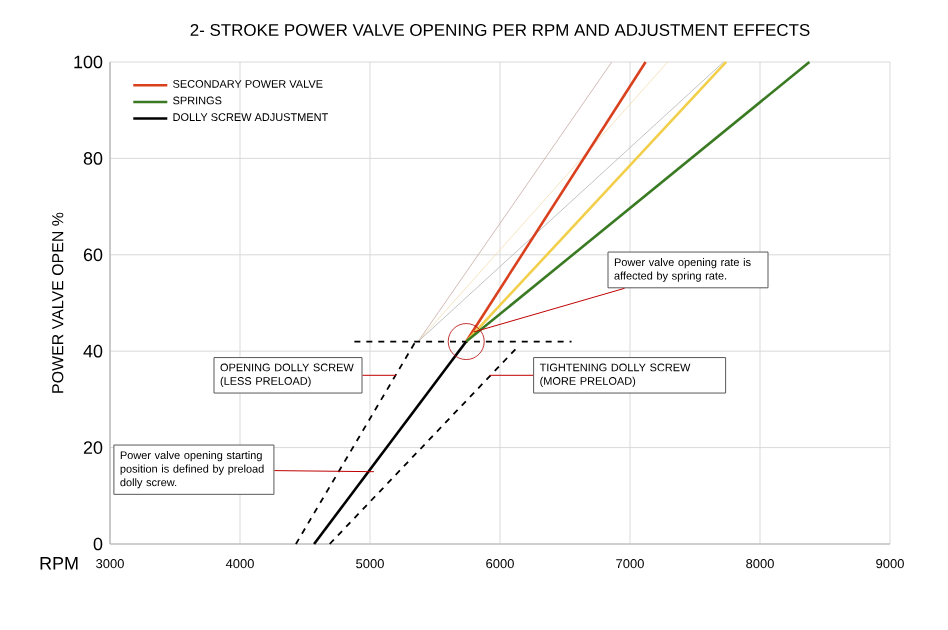 The width and height of the screenshot is (948, 630). I want to click on y-tick-label: 0, so click(98, 544).